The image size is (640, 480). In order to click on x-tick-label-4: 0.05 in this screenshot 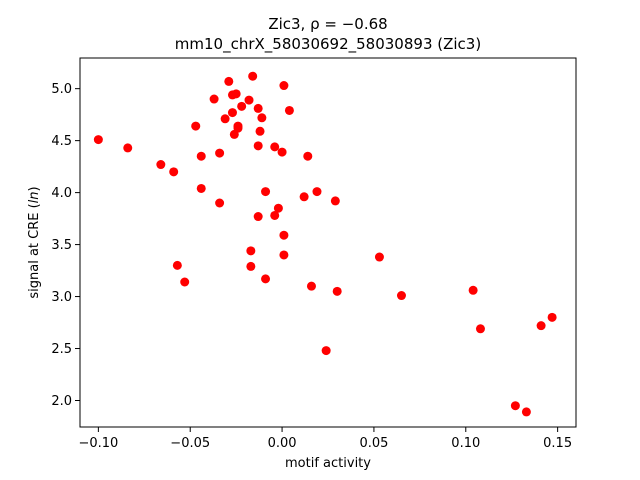, I will do `click(373, 443)`.